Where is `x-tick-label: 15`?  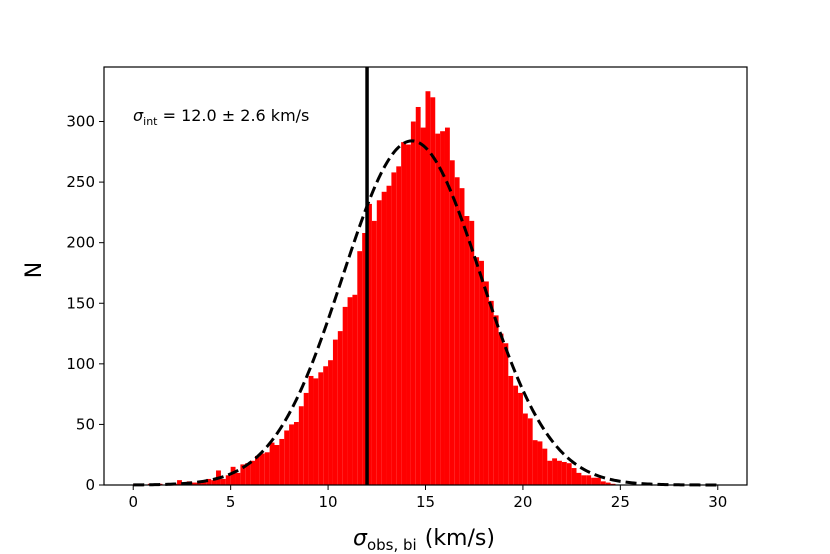
x-tick-label: 15 is located at coordinates (425, 502).